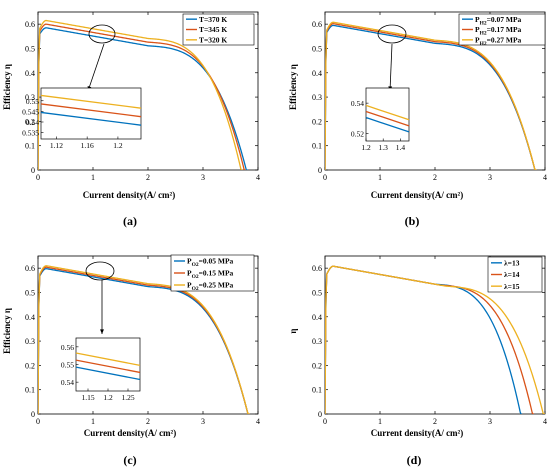 This screenshot has height=474, width=550. I want to click on legend-box, so click(502, 29).